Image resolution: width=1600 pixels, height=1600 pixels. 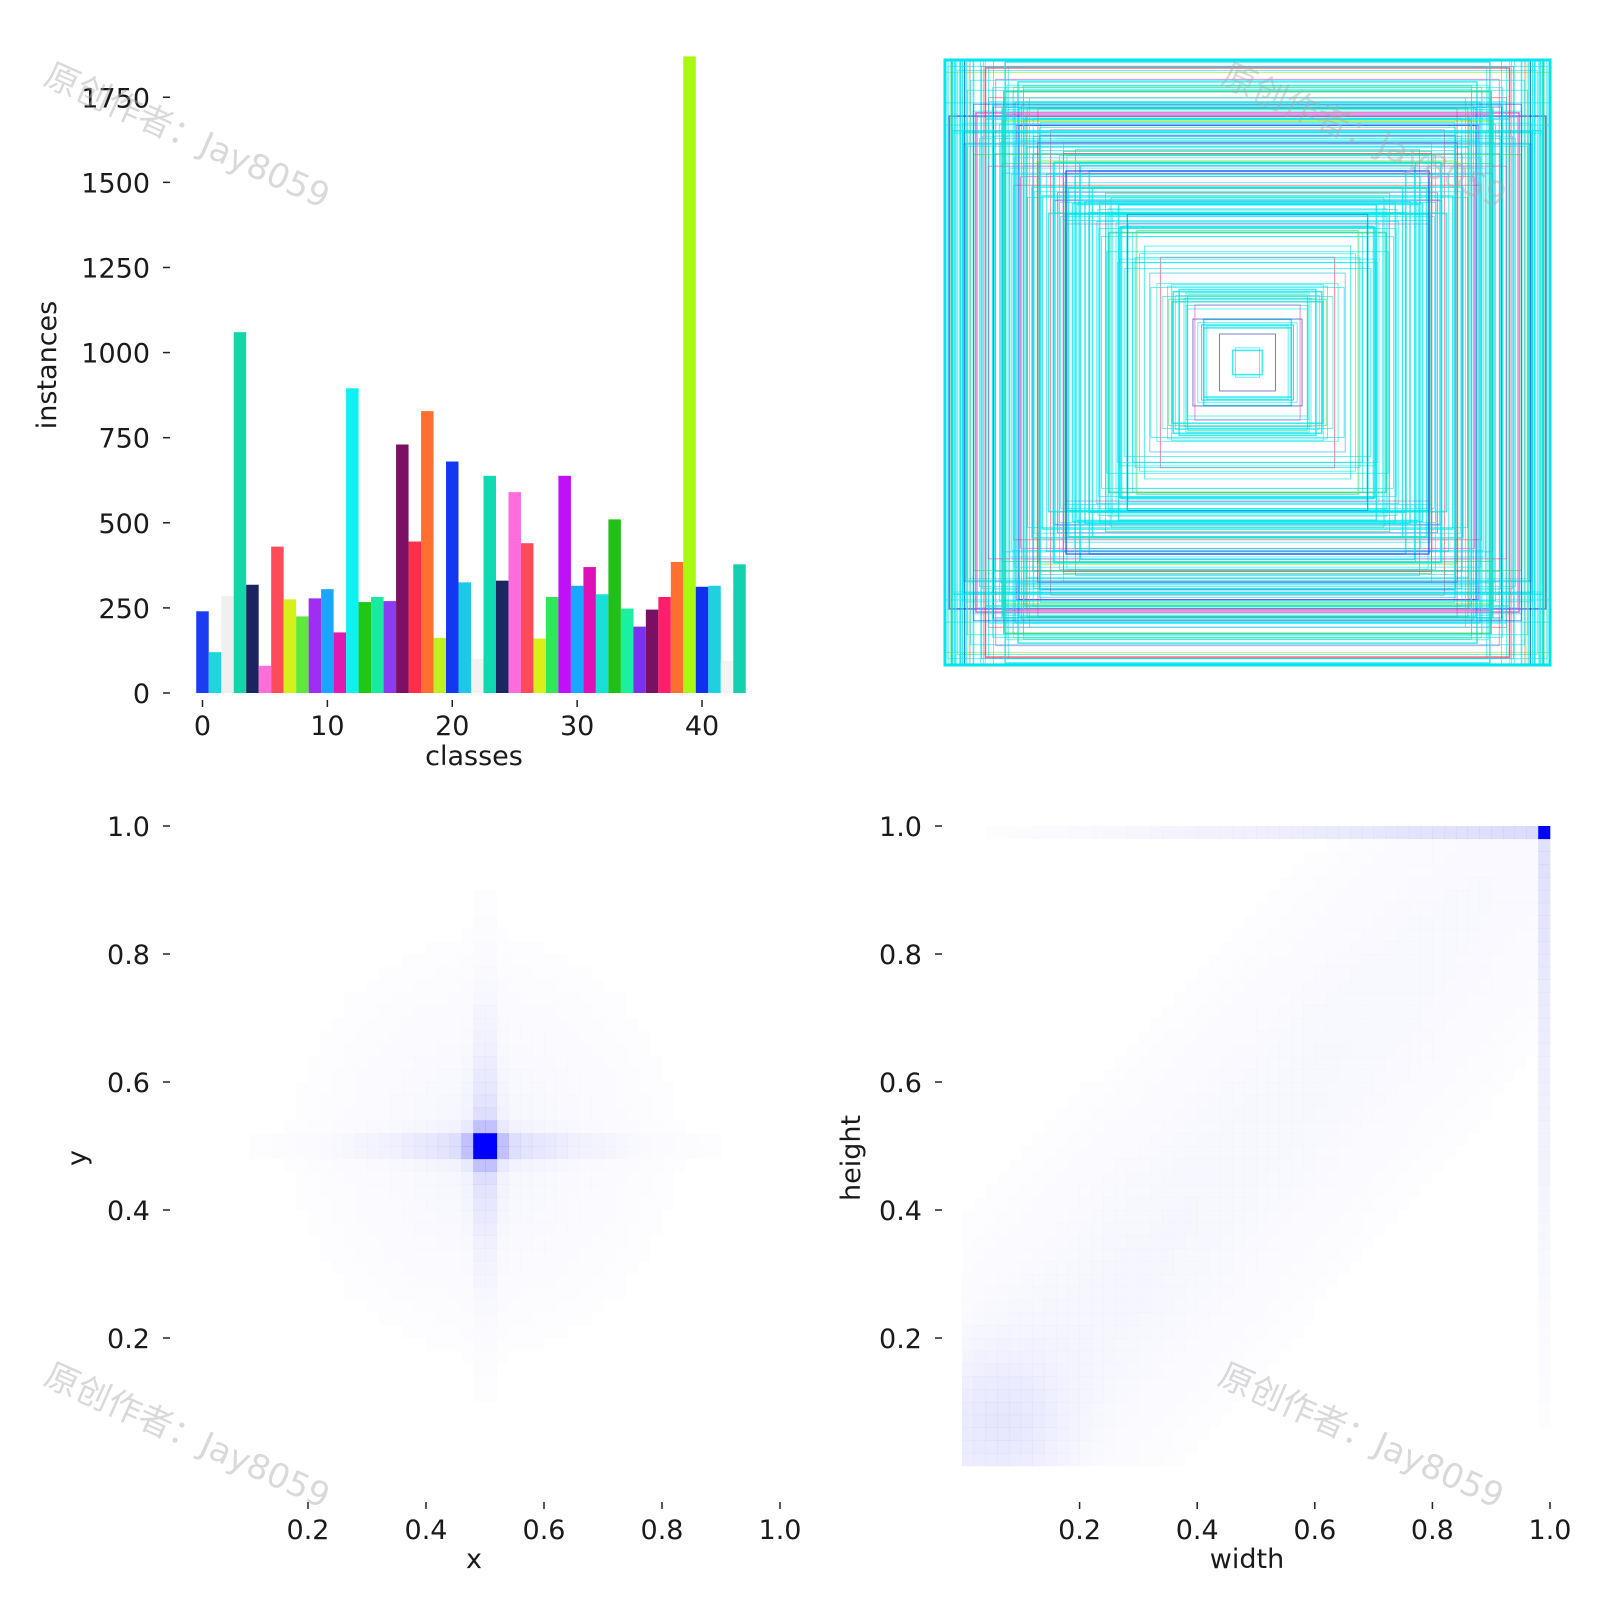 What do you see at coordinates (128, 1339) in the screenshot?
I see `y-tick-label: 0.2` at bounding box center [128, 1339].